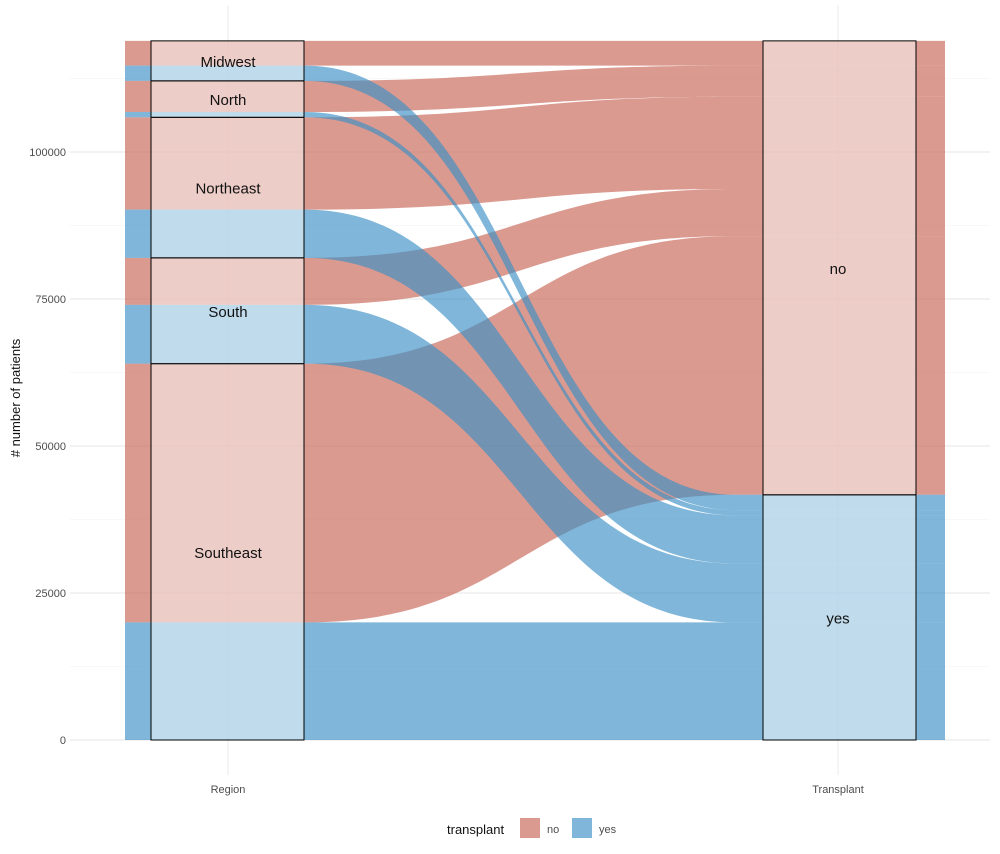 The width and height of the screenshot is (1000, 854). Describe the element at coordinates (535, 53) in the screenshot. I see `flow-midwest-no` at that location.